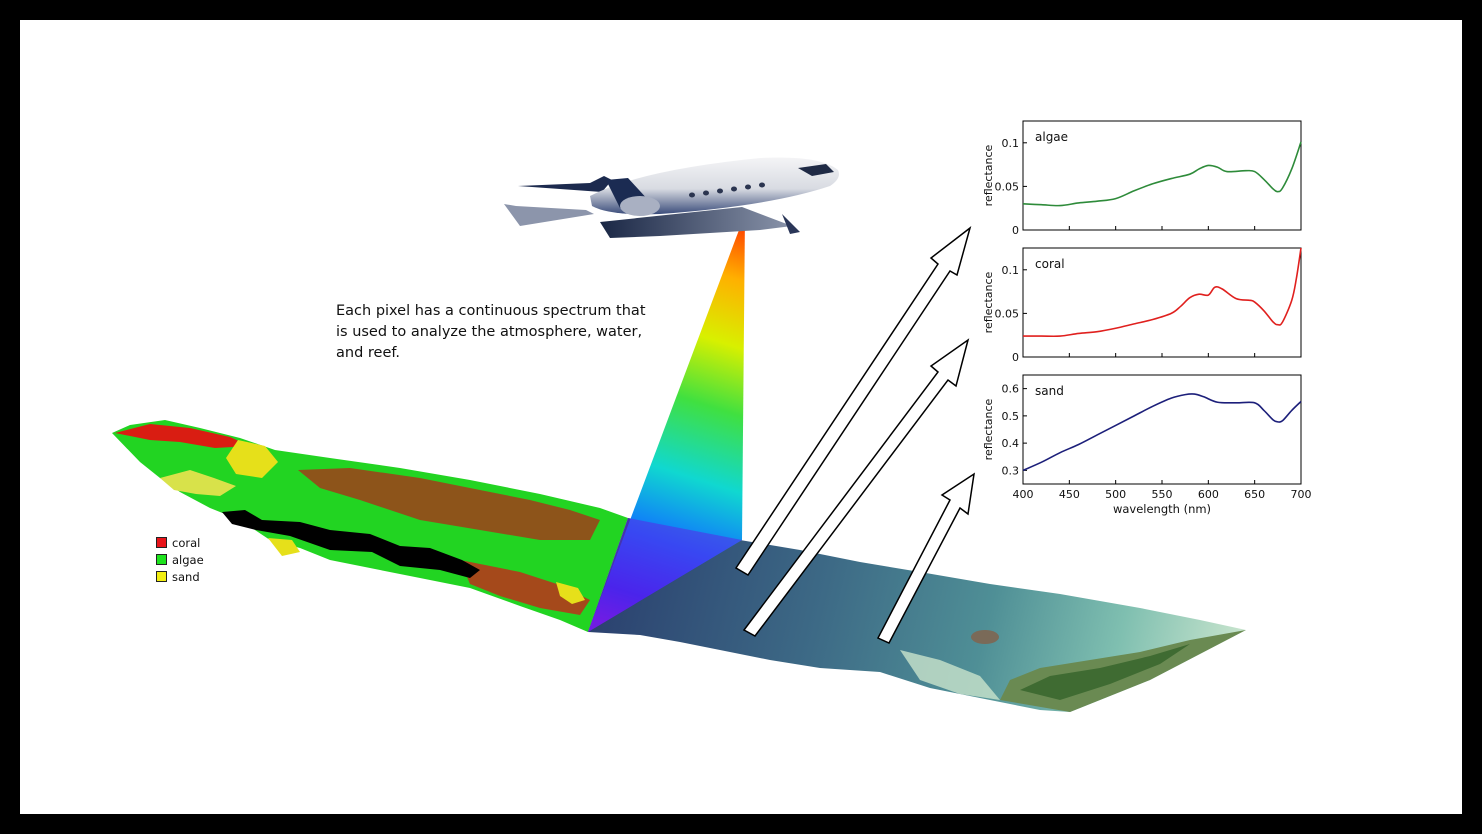  I want to click on spectrum-line-sand, so click(1162, 432).